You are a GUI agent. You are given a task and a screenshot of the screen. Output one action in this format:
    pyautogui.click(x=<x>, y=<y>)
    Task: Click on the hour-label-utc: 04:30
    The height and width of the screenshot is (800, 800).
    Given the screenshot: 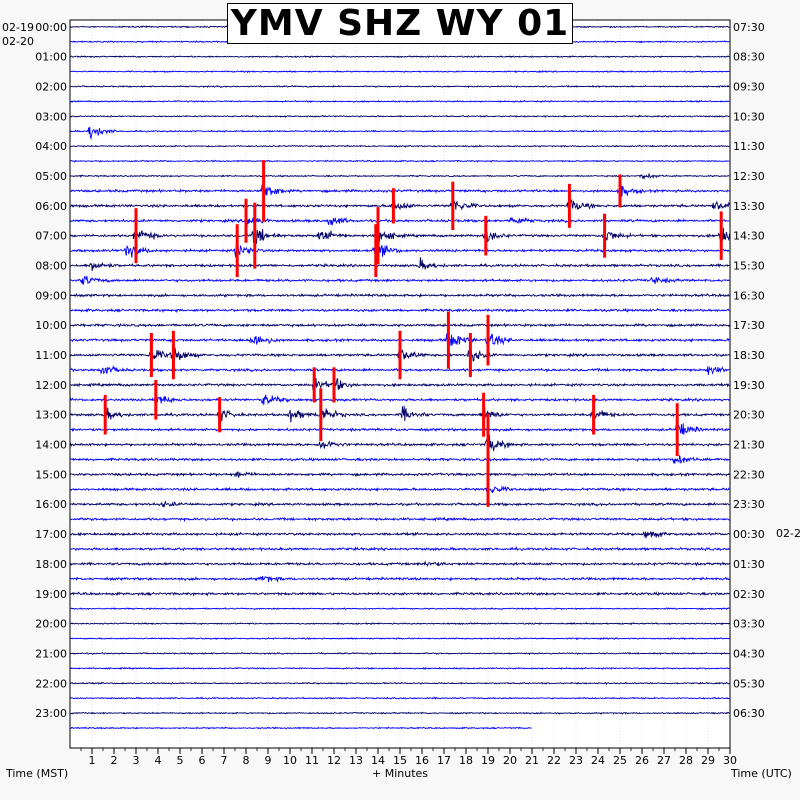 What is the action you would take?
    pyautogui.click(x=749, y=653)
    